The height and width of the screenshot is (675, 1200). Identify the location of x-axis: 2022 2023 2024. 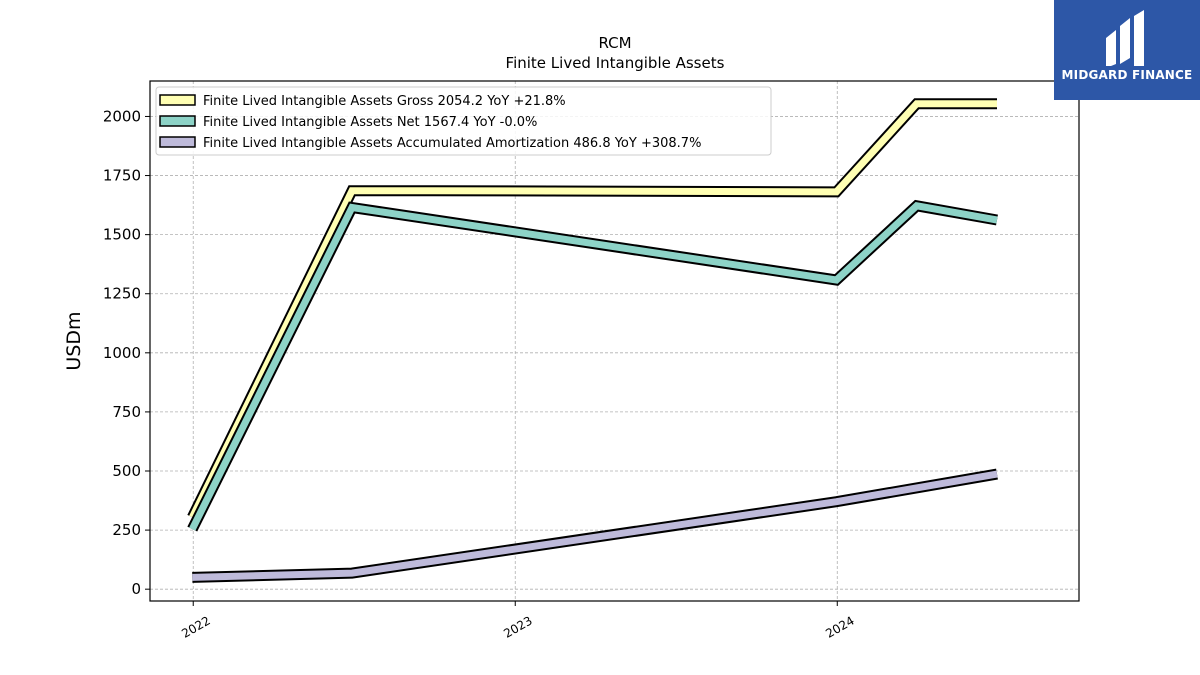
(518, 621).